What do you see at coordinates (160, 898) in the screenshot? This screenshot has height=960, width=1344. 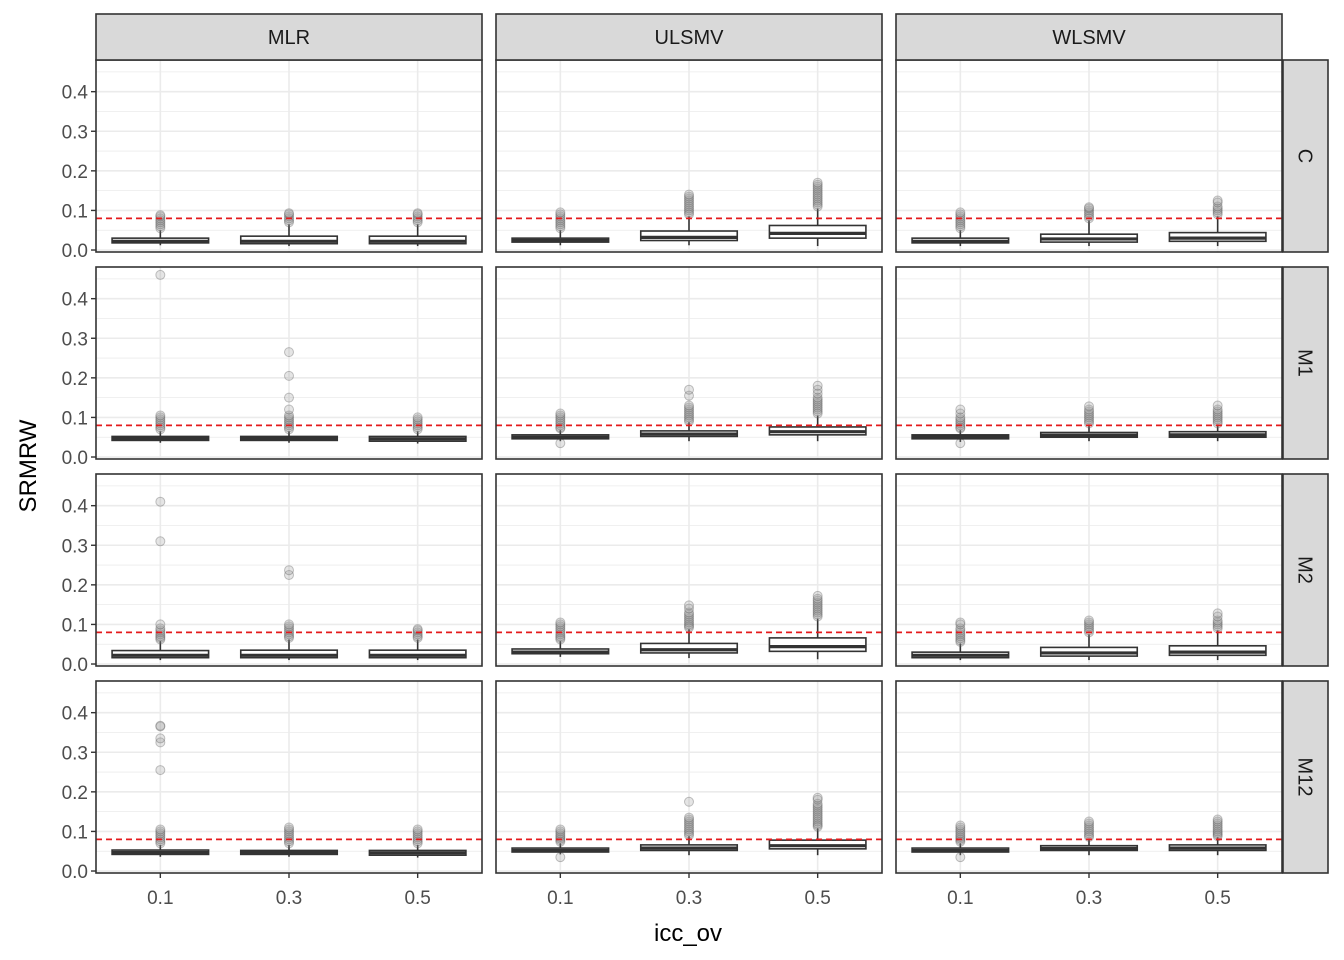 I see `x-tick-label: 0.1` at bounding box center [160, 898].